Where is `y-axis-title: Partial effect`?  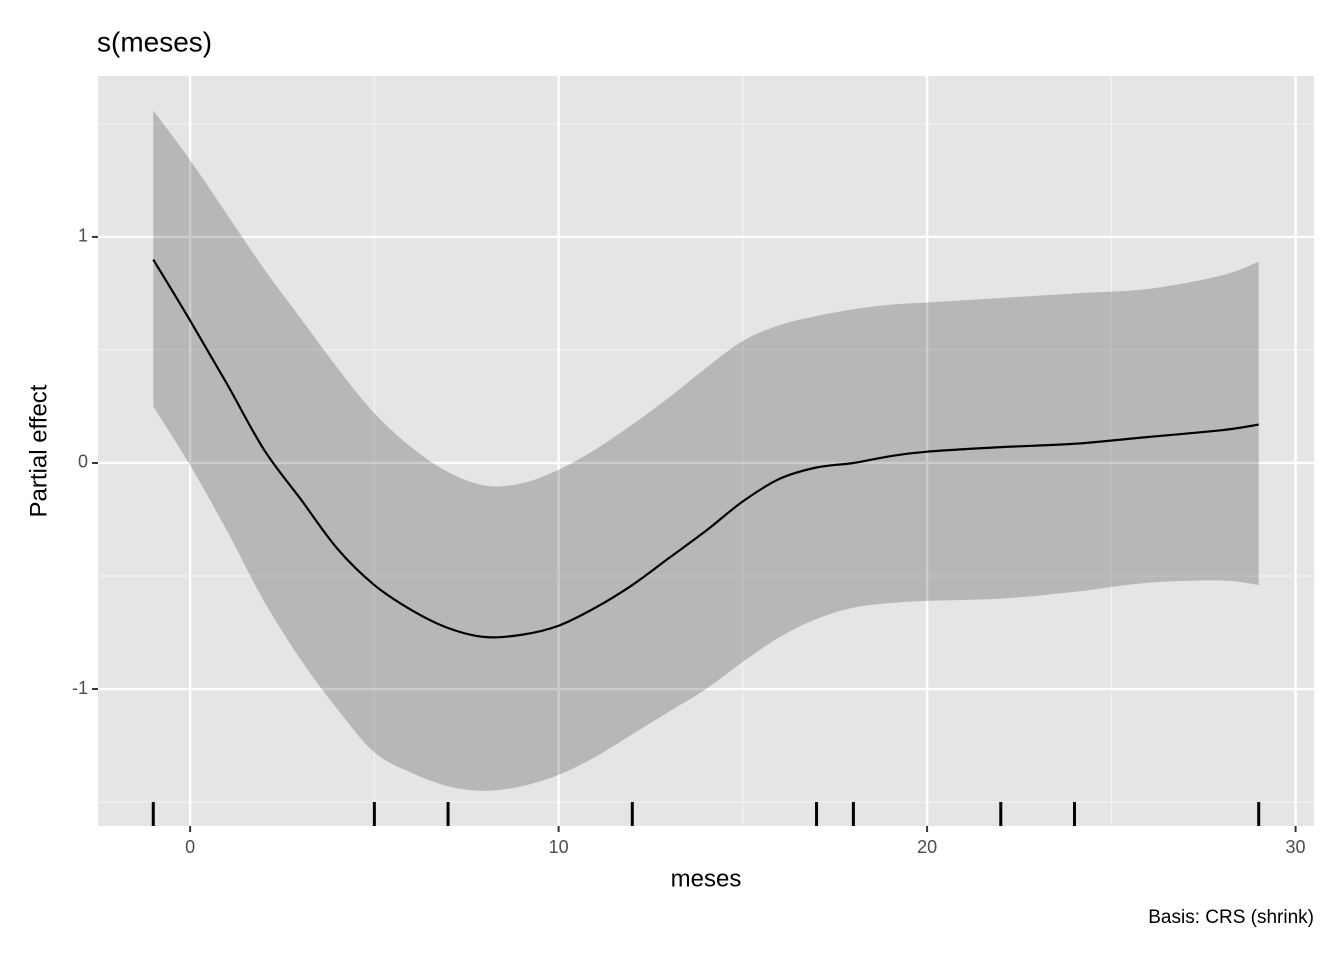
y-axis-title: Partial effect is located at coordinates (38, 450).